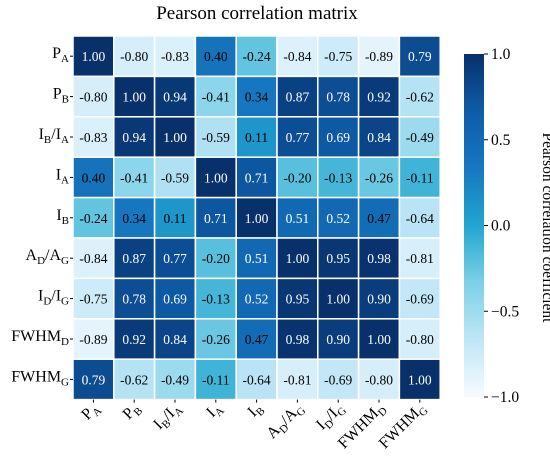 The width and height of the screenshot is (550, 471). What do you see at coordinates (216, 299) in the screenshot?
I see `cell-value-label: -0.13` at bounding box center [216, 299].